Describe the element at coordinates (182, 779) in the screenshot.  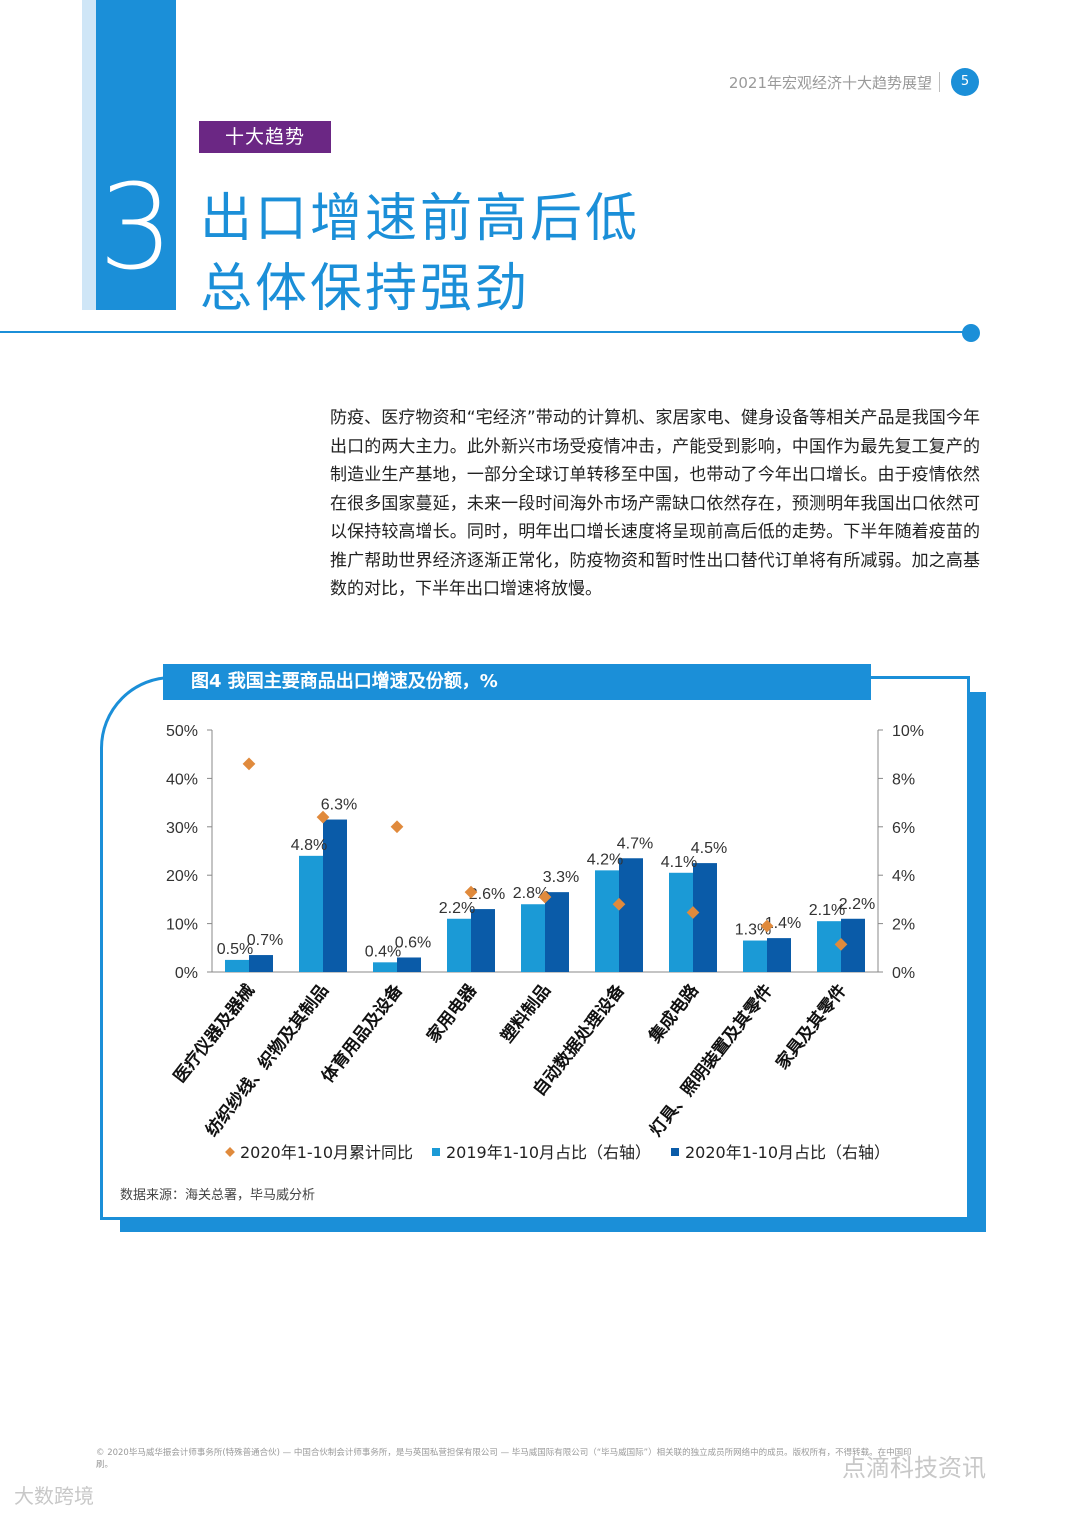
I see `left-axis-tick-label: 40%` at that location.